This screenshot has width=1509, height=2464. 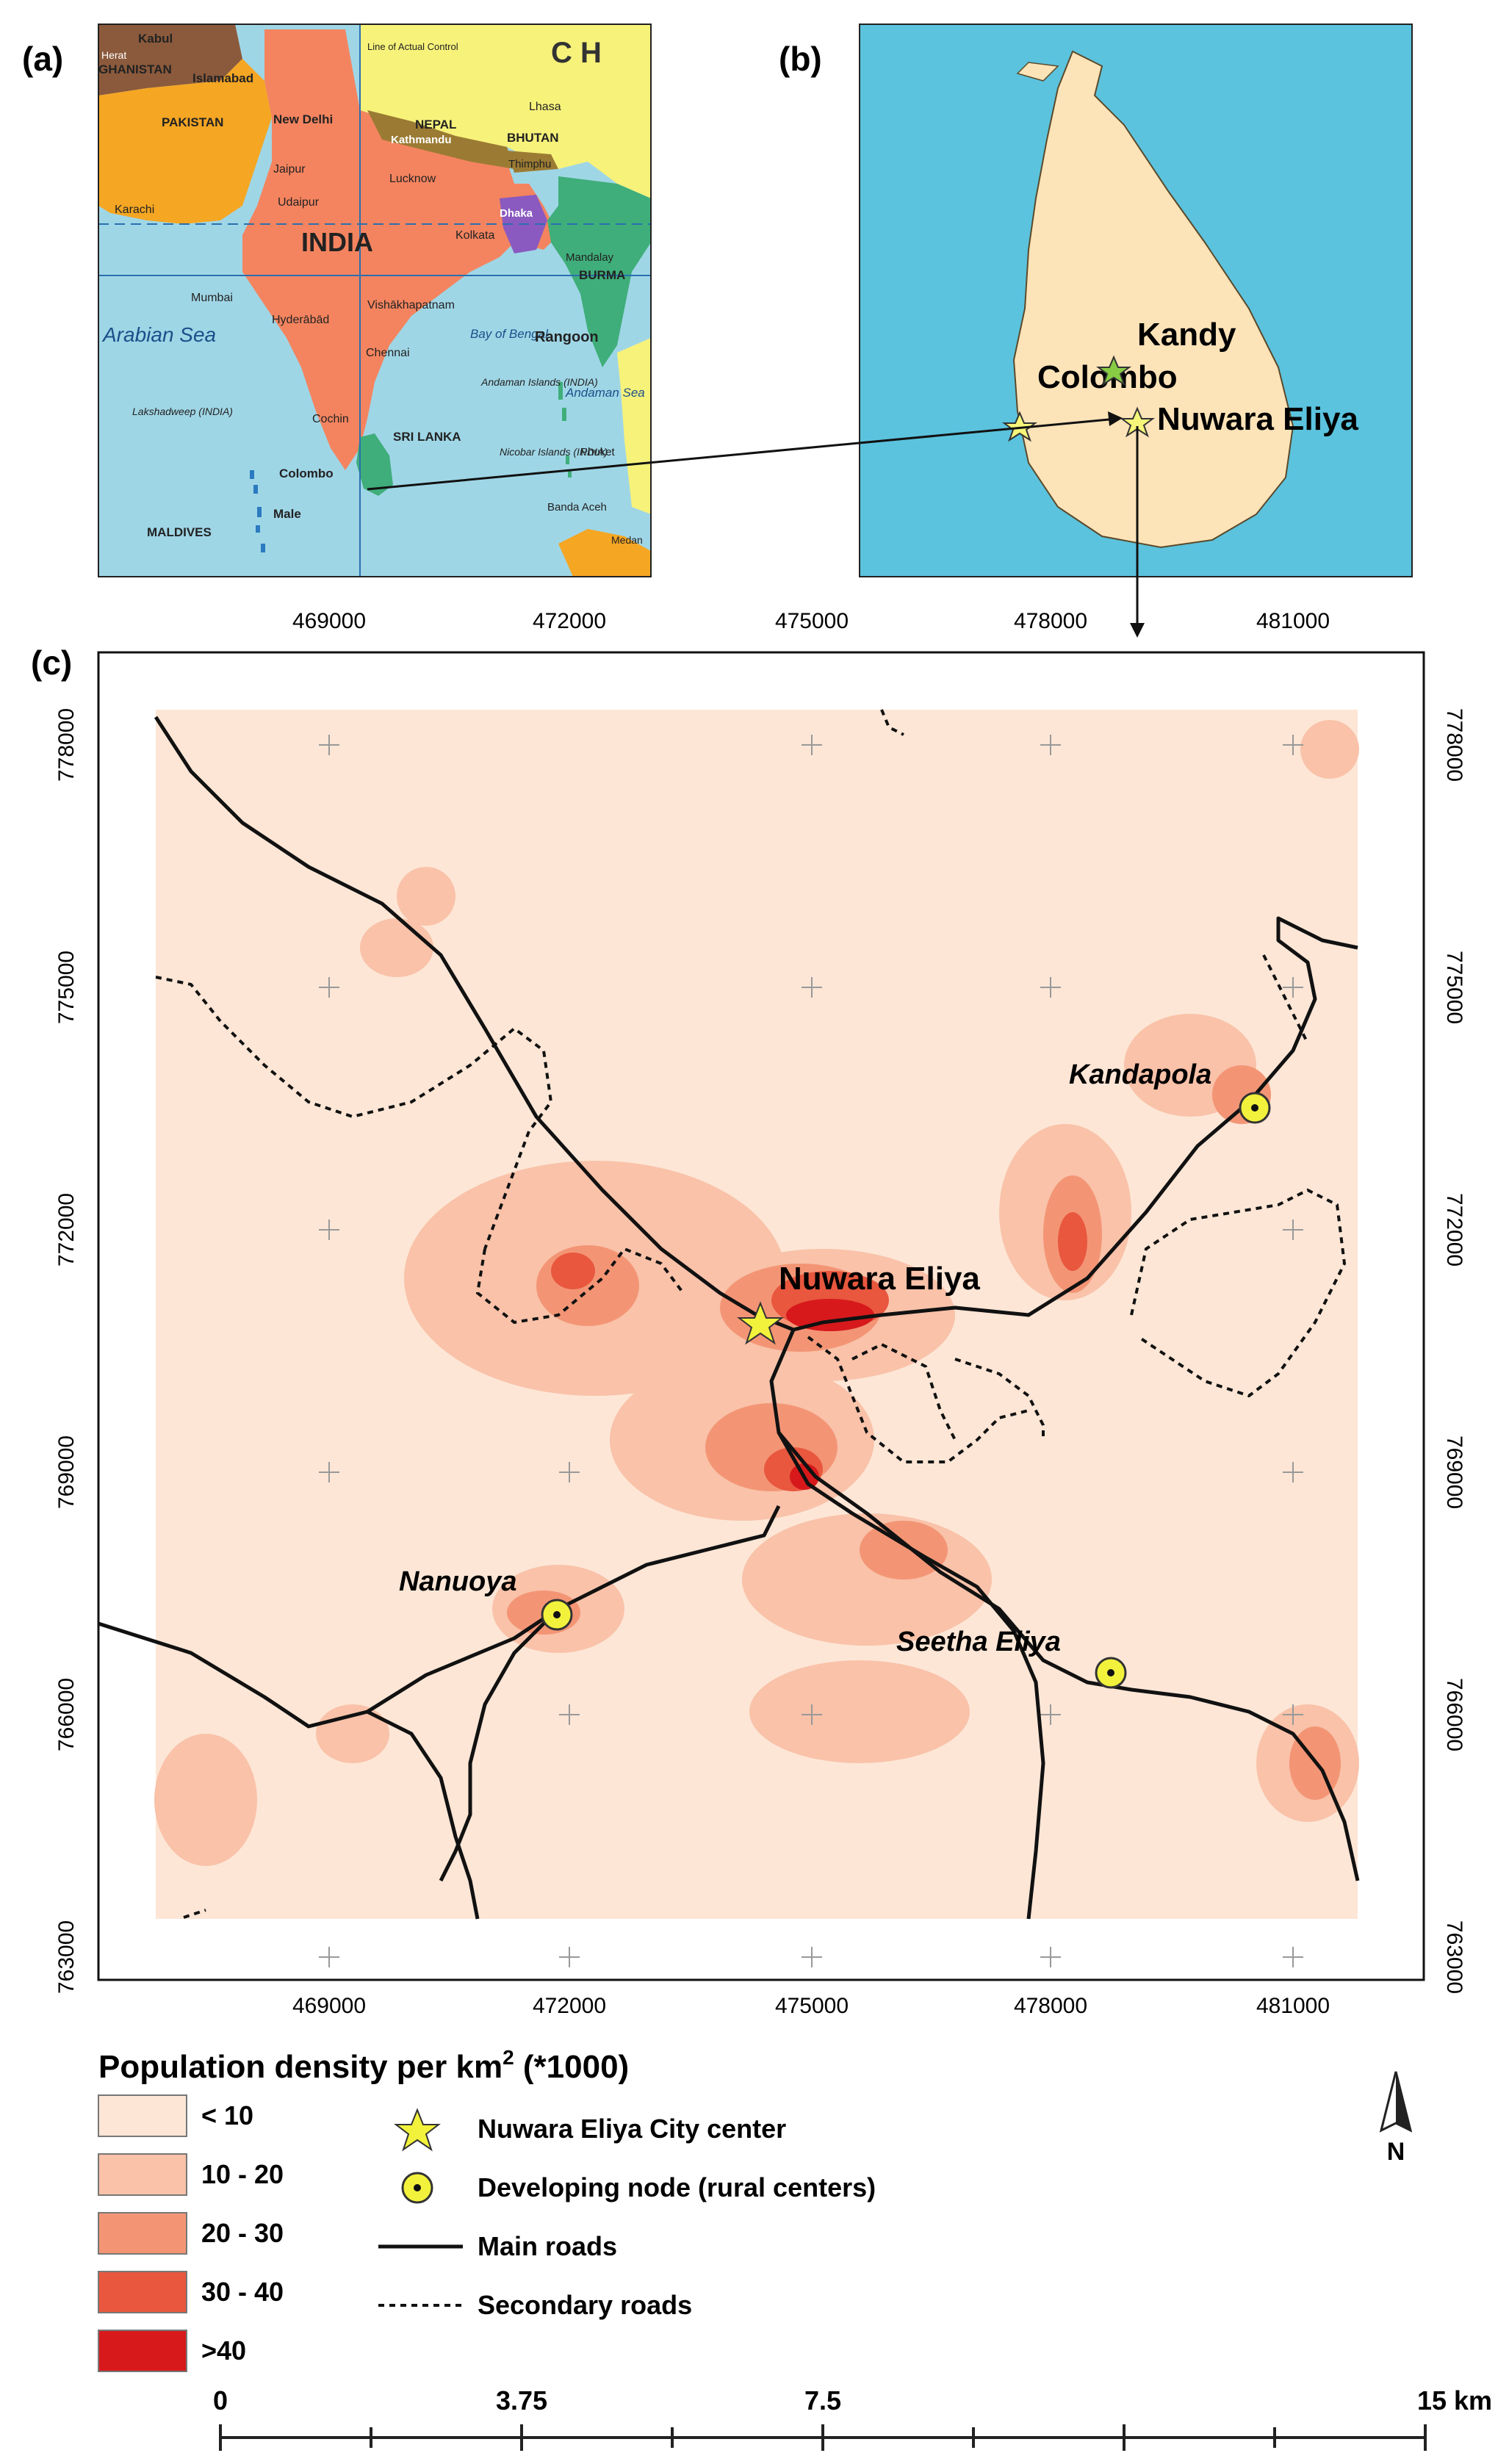 What do you see at coordinates (388, 353) in the screenshot?
I see `label-chennai: Chennai` at bounding box center [388, 353].